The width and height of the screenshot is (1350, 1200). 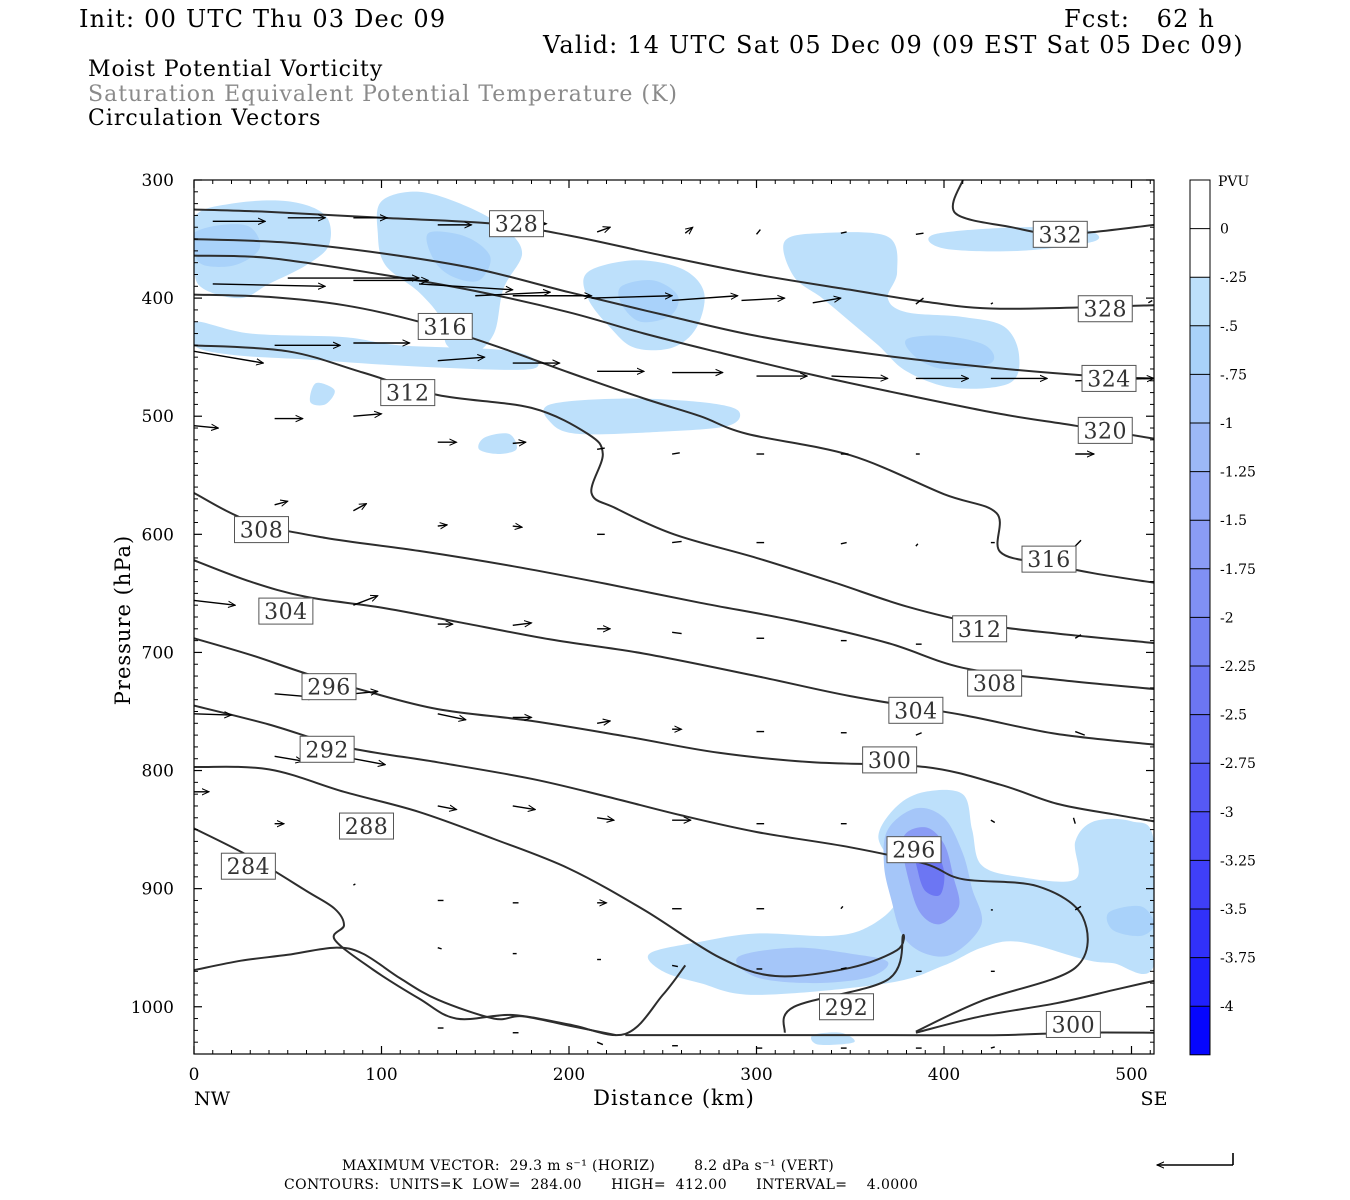 I want to click on x-tick-label: 300, so click(x=756, y=1075).